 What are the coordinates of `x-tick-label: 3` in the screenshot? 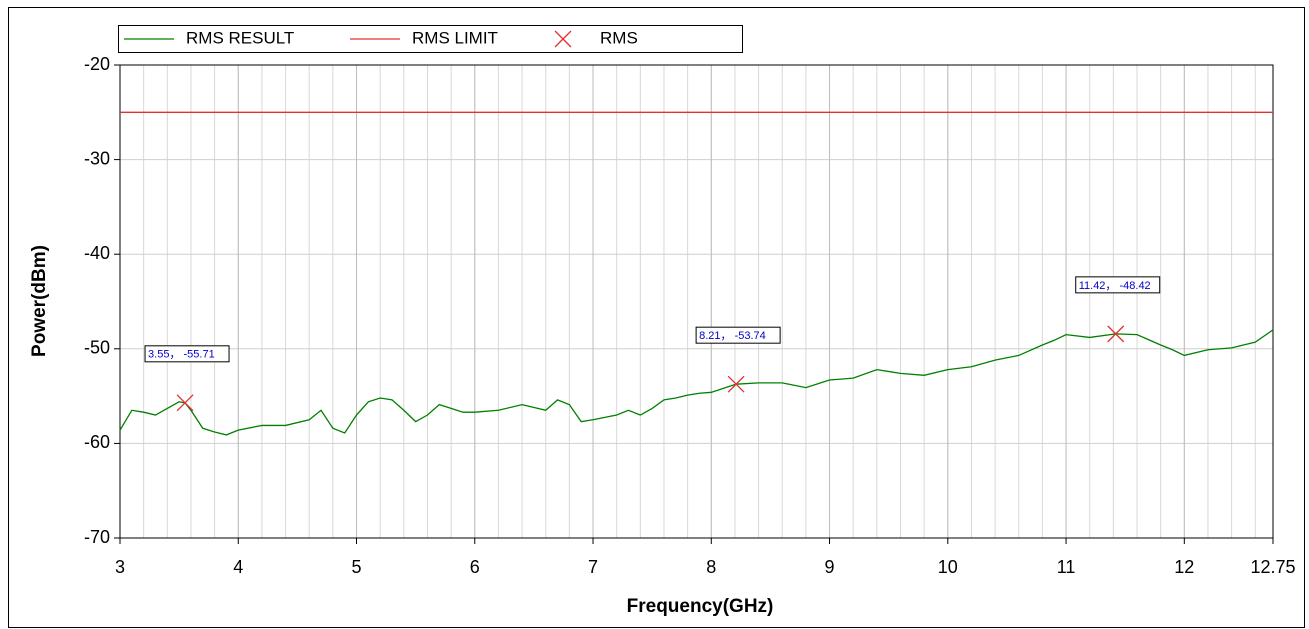 It's located at (120, 567).